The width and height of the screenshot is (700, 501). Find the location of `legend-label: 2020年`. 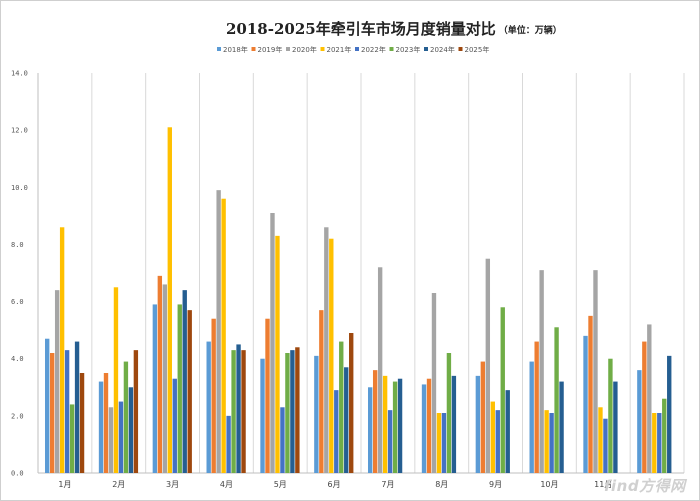

legend-label: 2020年 is located at coordinates (304, 49).